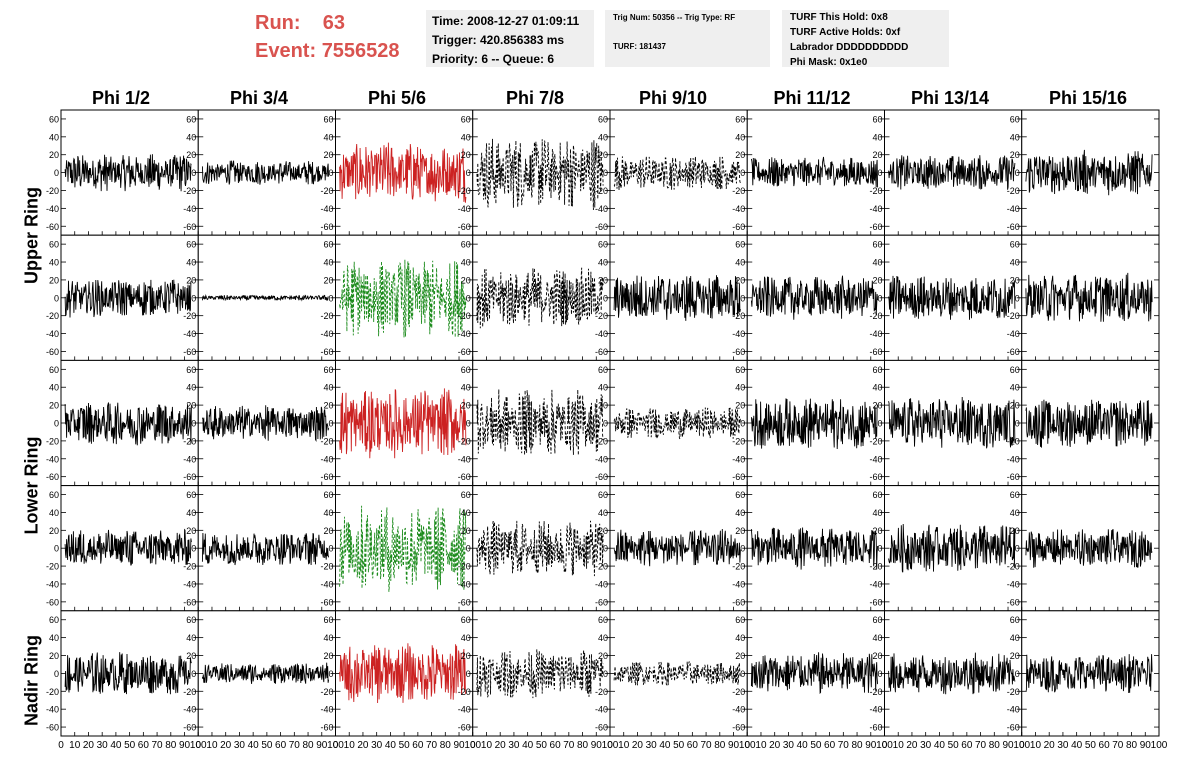 This screenshot has width=1196, height=772. Describe the element at coordinates (122, 423) in the screenshot. I see `plot-panel-r2-c0: -60 -40 -20 0 20 40 60` at that location.